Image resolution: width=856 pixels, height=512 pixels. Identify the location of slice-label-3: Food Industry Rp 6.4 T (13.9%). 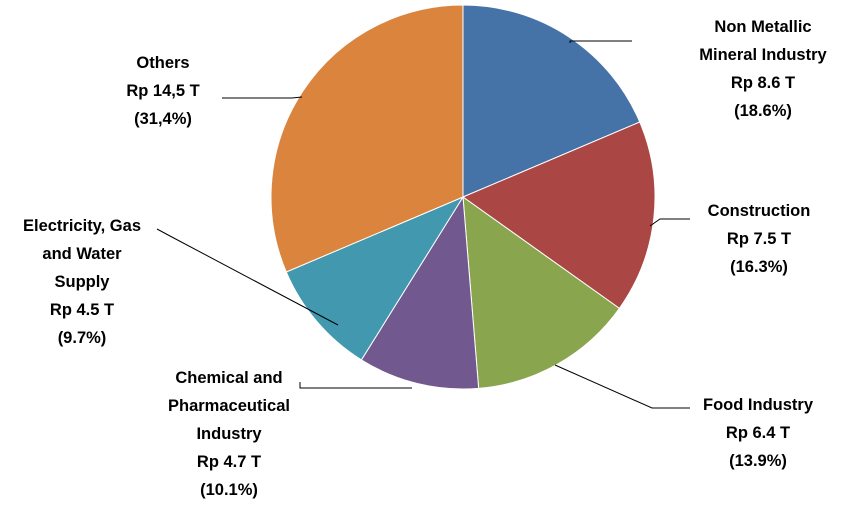
(758, 433).